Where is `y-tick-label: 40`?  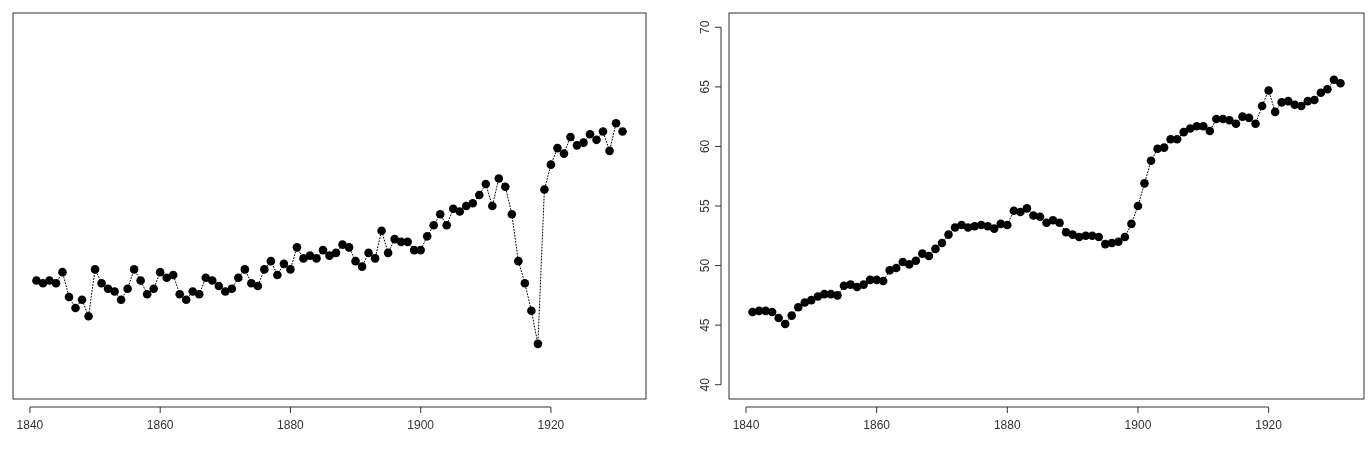 y-tick-label: 40 is located at coordinates (705, 384).